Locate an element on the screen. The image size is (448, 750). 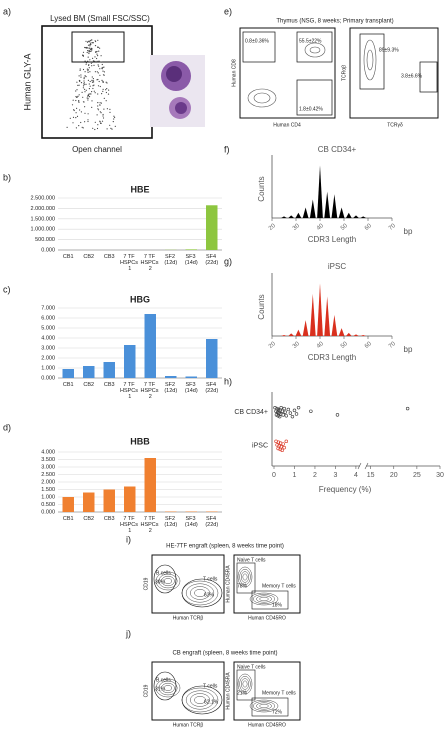
chart-title: iPSC is located at coordinates (337, 266).